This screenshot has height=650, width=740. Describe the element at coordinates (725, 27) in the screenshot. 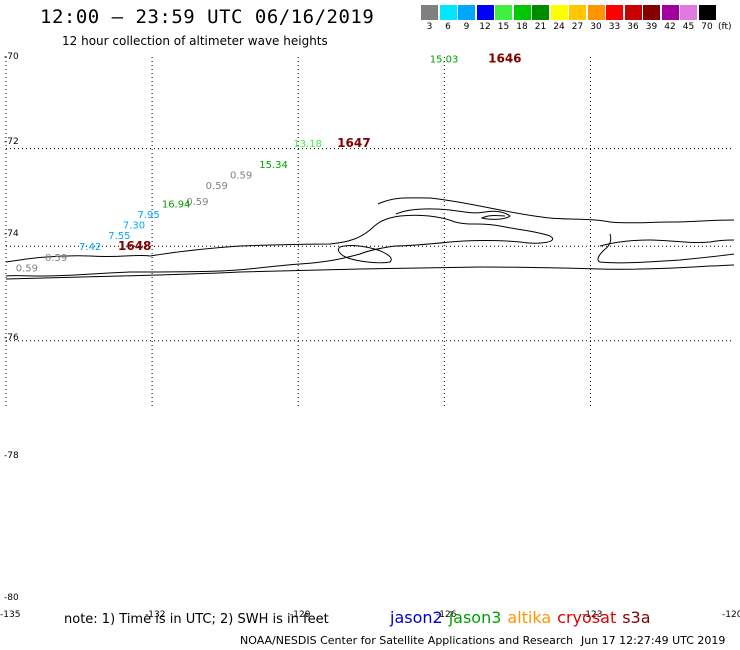

I see `legend-unit: (ft)` at that location.